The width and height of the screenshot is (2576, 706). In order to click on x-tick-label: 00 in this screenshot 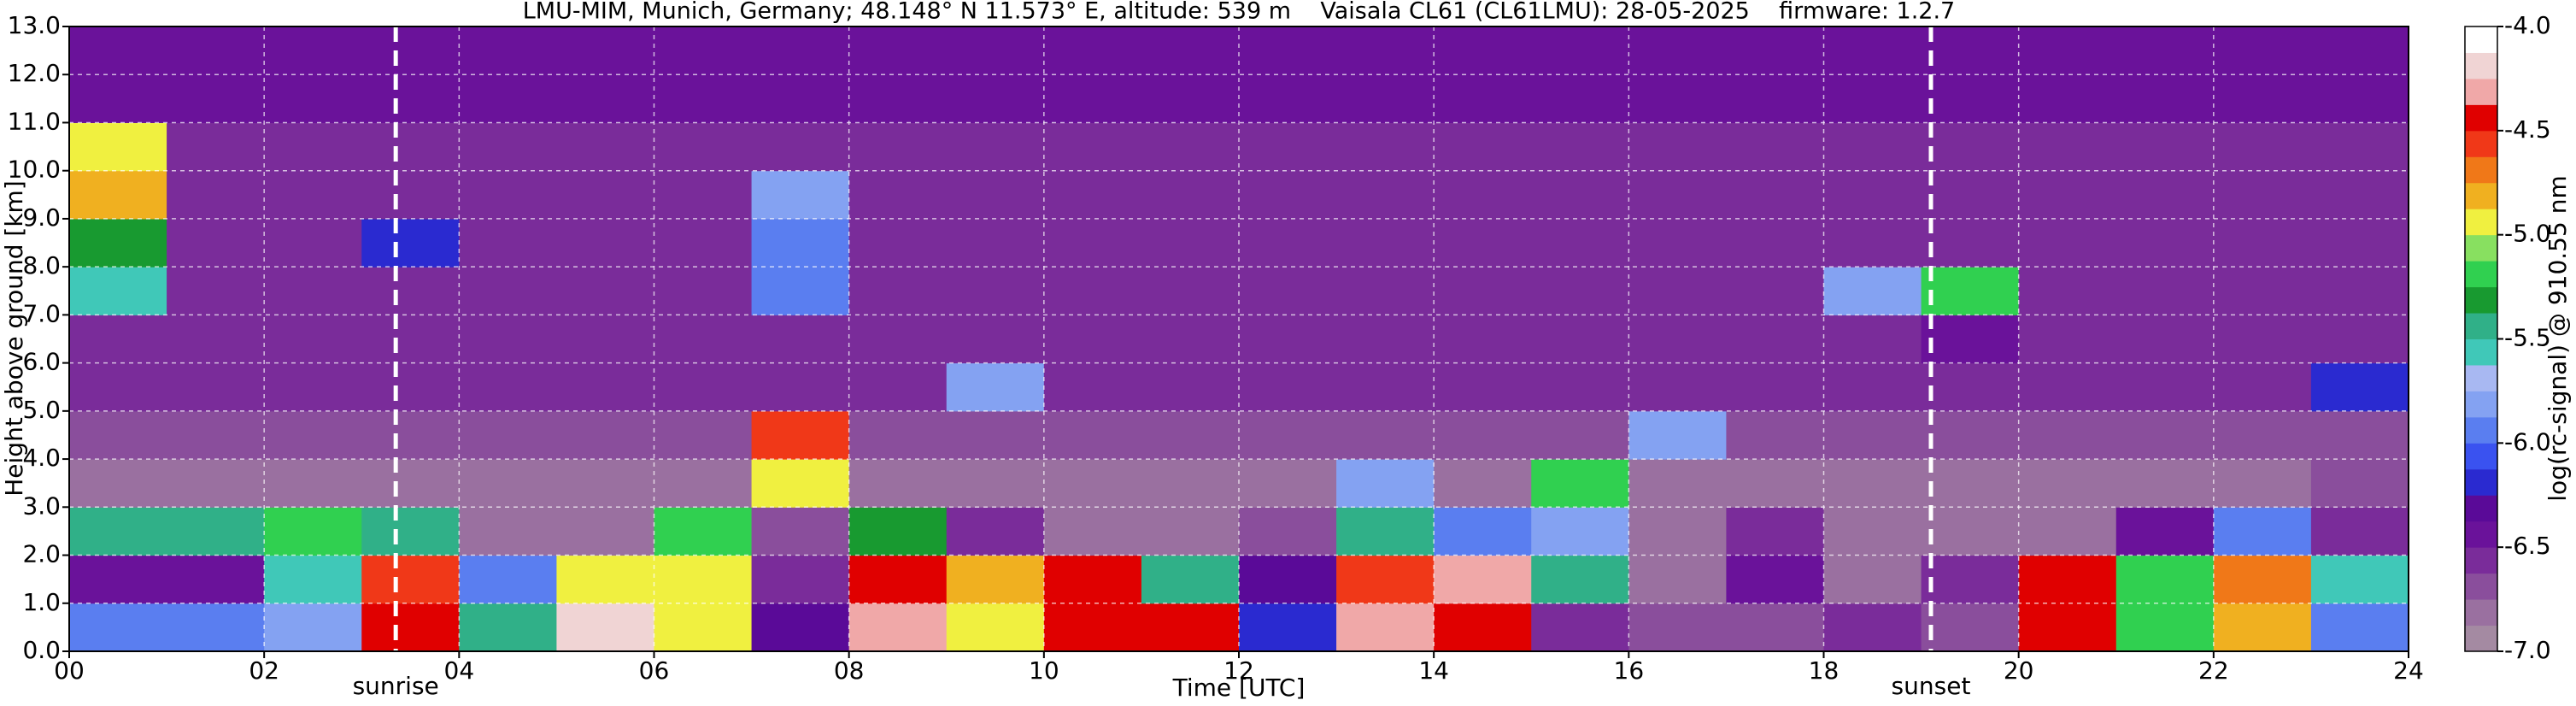, I will do `click(69, 670)`.